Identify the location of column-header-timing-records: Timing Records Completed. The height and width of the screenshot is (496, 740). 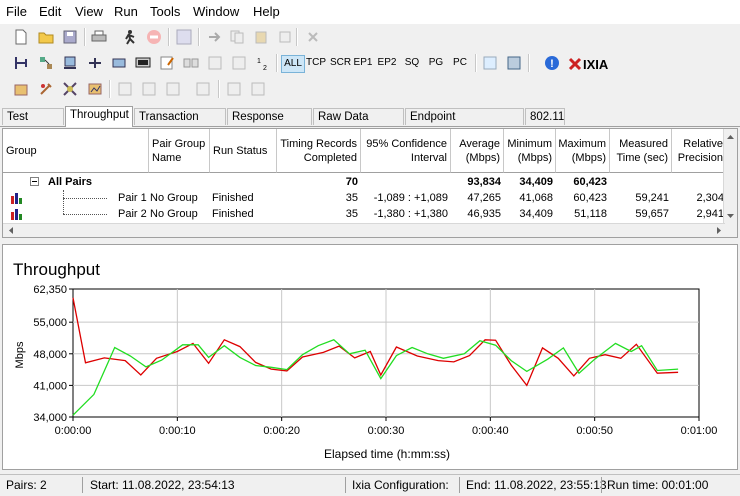
(319, 151).